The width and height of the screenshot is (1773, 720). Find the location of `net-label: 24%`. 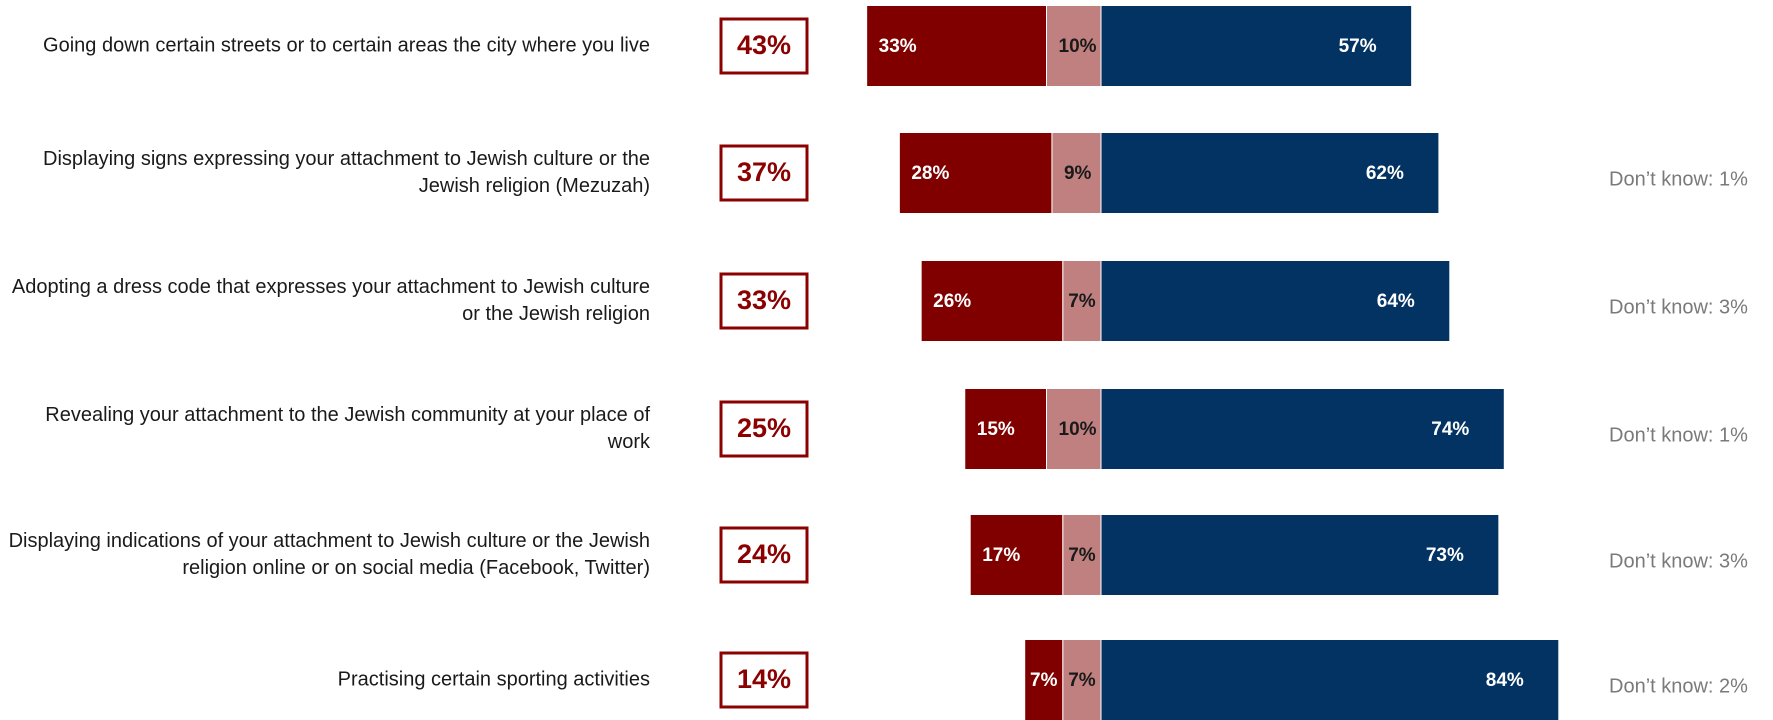

net-label: 24% is located at coordinates (764, 554).